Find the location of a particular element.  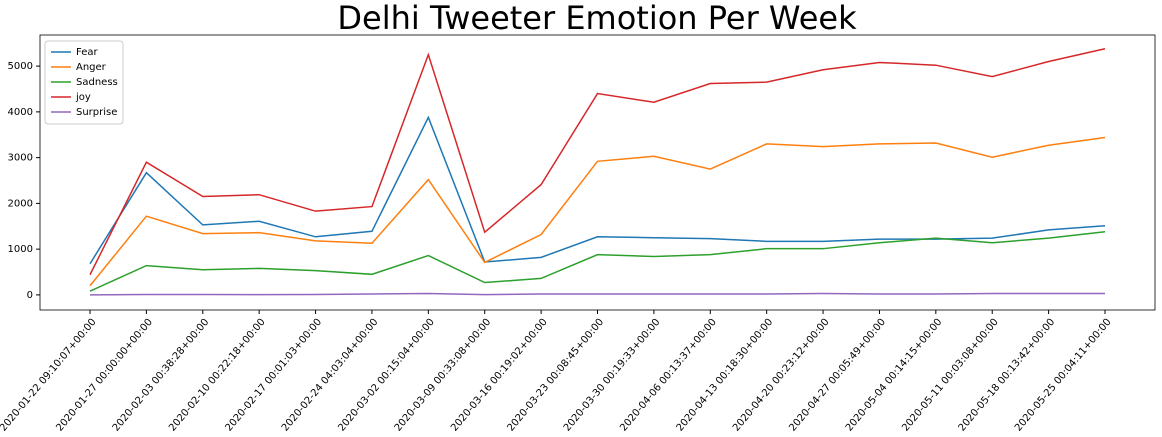

x-tick-label: 2020-04-06 00:13:37+00:00 is located at coordinates (668, 375).